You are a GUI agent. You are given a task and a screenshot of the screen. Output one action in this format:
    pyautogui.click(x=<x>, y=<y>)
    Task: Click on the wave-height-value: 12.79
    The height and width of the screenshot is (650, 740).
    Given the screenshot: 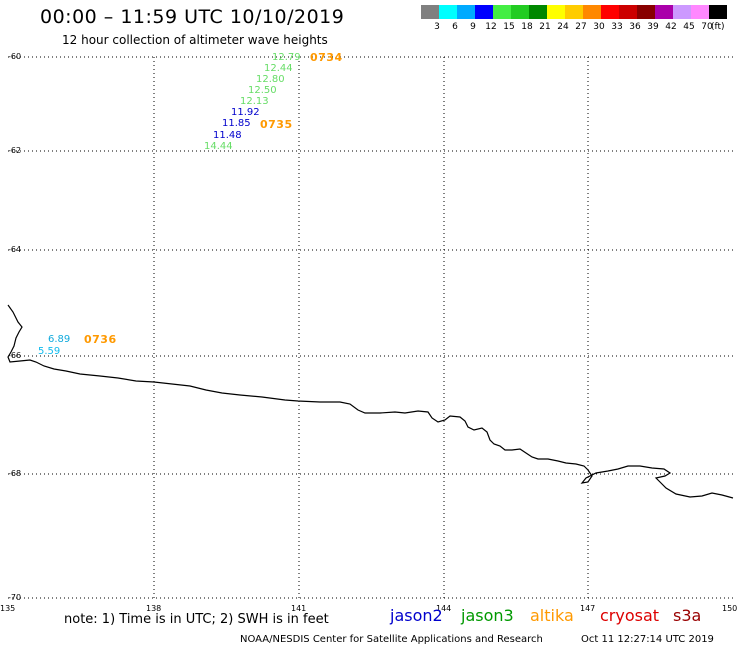 What is the action you would take?
    pyautogui.click(x=286, y=57)
    